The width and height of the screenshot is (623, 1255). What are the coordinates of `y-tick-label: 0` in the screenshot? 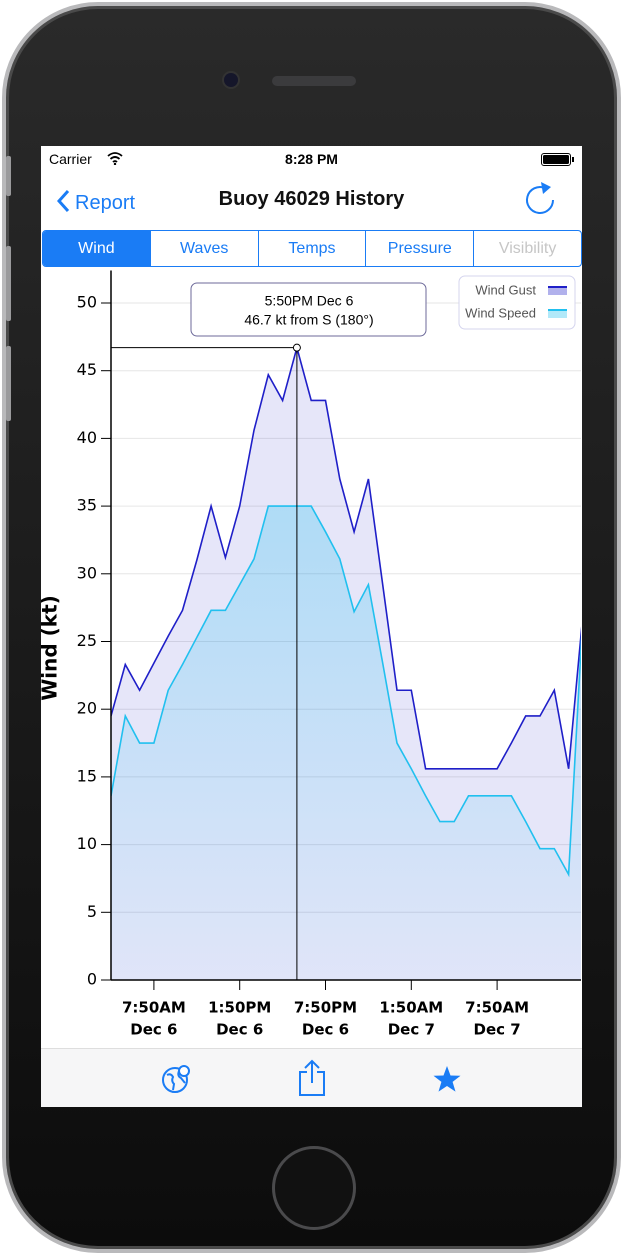 It's located at (92, 979).